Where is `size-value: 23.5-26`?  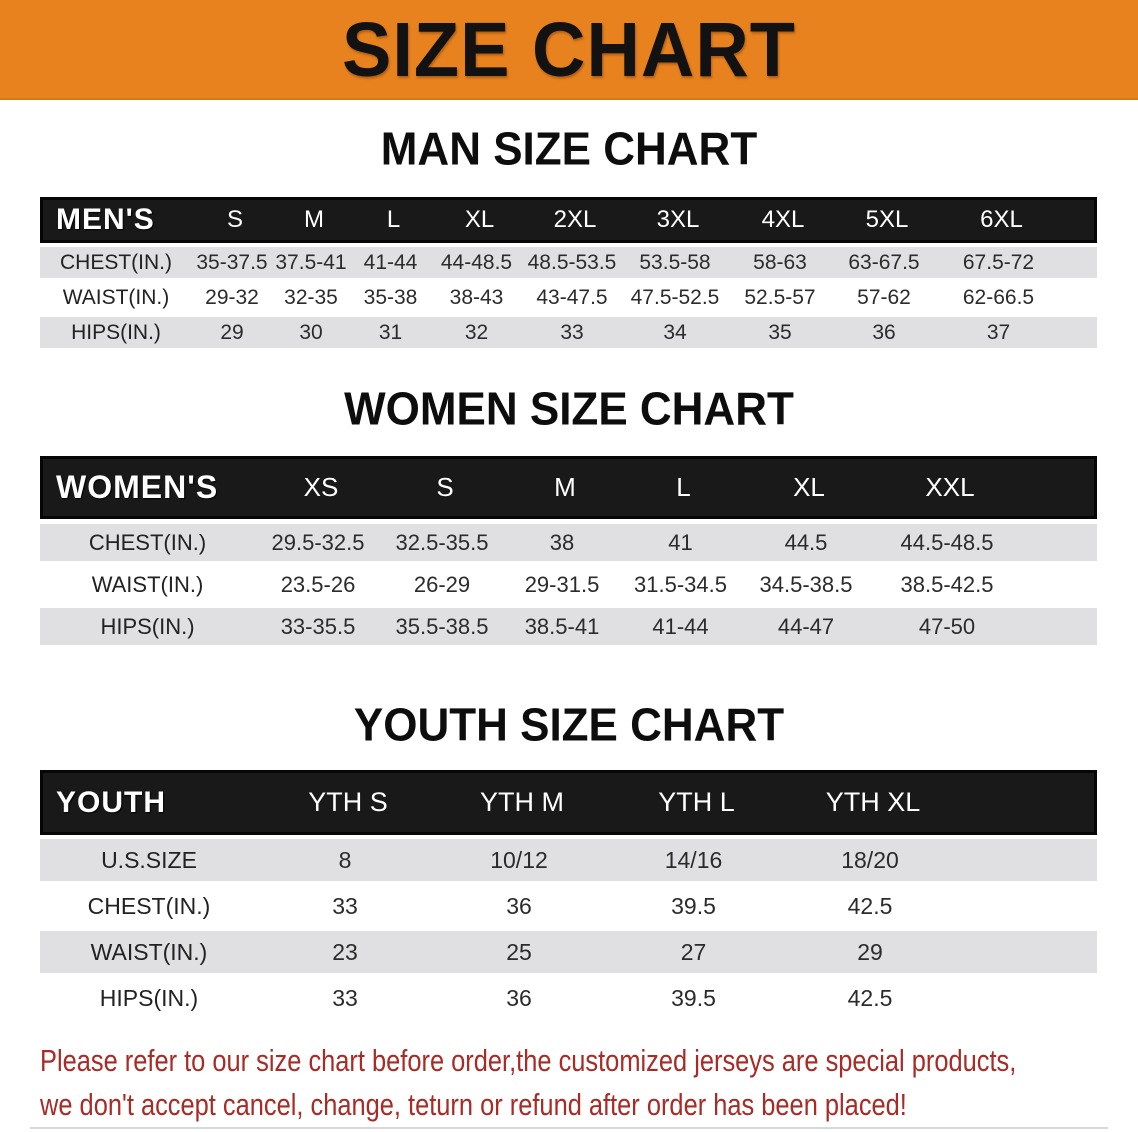 size-value: 23.5-26 is located at coordinates (318, 584).